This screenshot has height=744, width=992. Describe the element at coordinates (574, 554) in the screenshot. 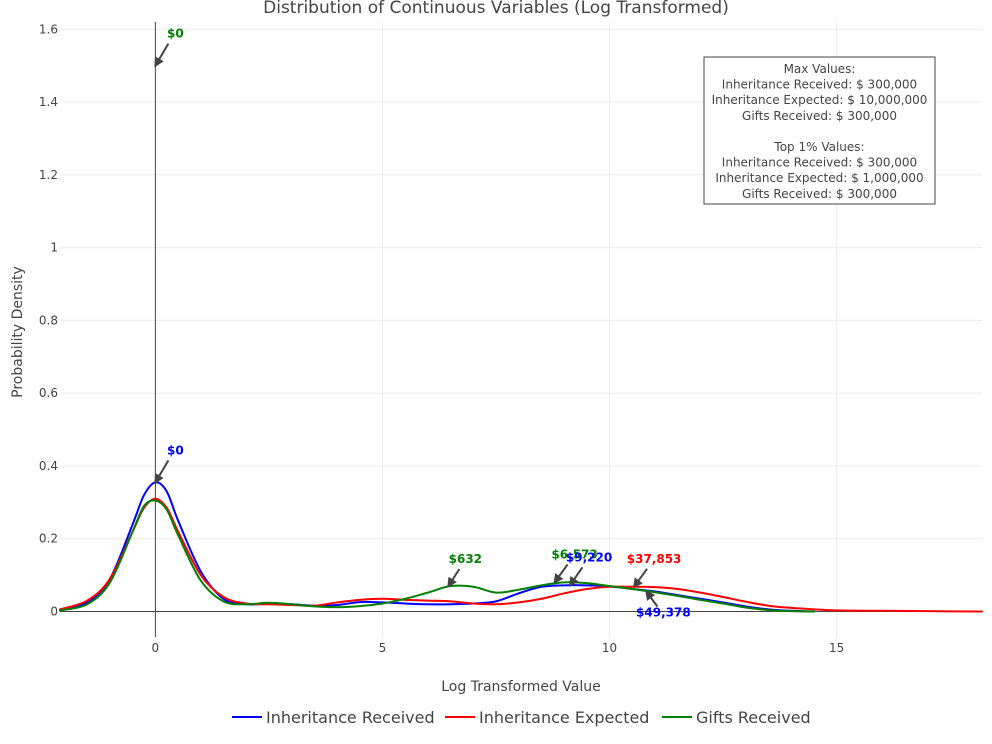

I see `svg-text: $6,573` at that location.